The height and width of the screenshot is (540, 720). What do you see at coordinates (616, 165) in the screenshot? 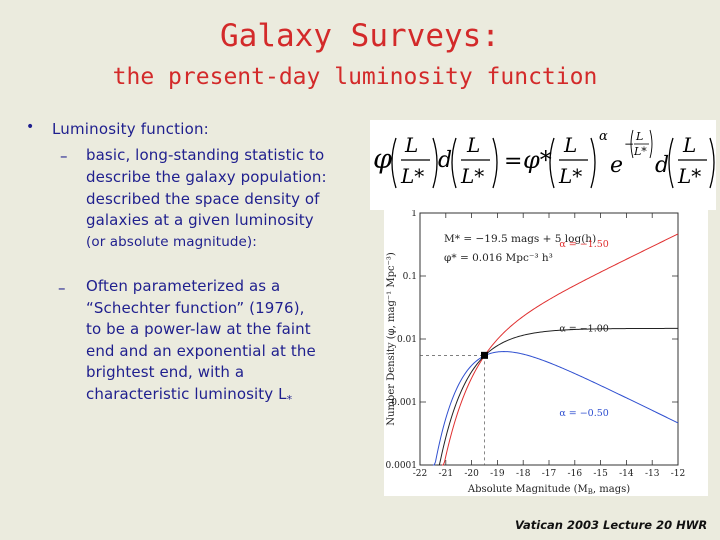
I see `formula-e: e` at bounding box center [616, 165].